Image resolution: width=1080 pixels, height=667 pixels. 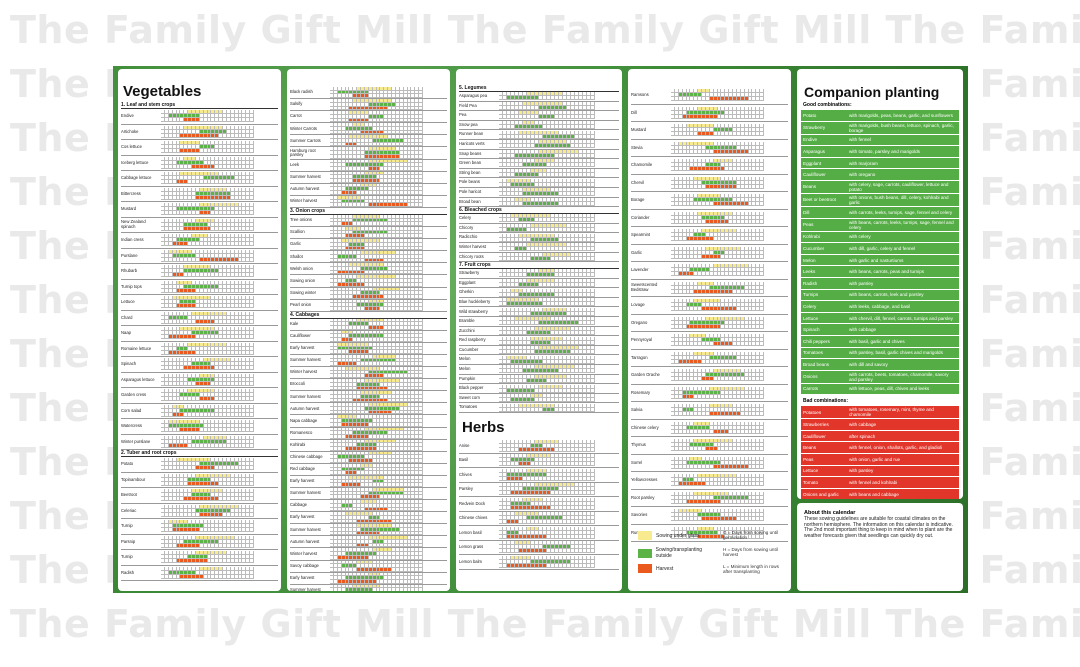 What do you see at coordinates (678, 535) in the screenshot?
I see `legend-label-sowing-glass: Sowing under glass` at bounding box center [678, 535].